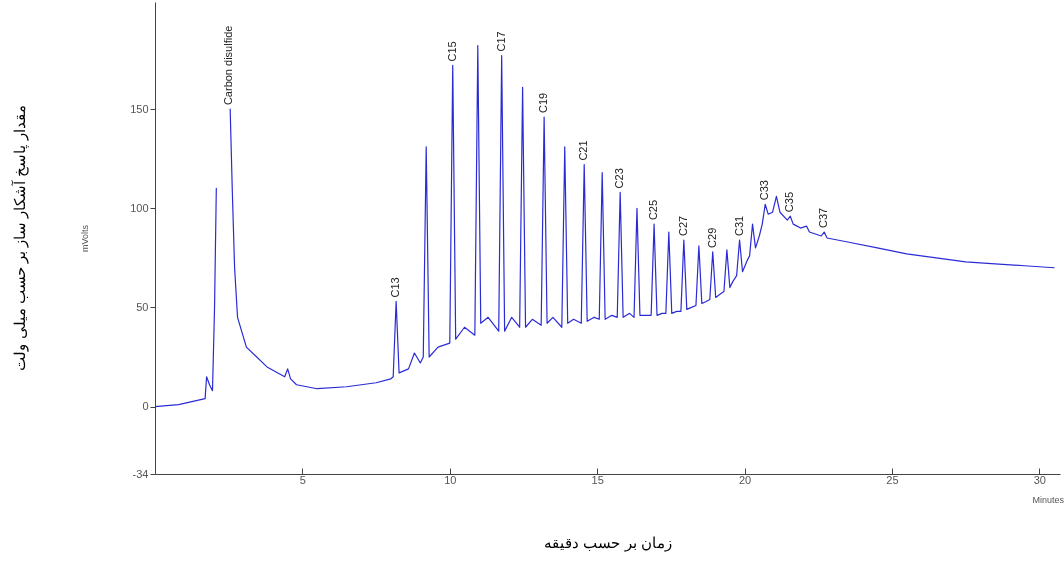 This screenshot has width=1064, height=574. What do you see at coordinates (85, 238) in the screenshot?
I see `y-axis-title: mVolts` at bounding box center [85, 238].